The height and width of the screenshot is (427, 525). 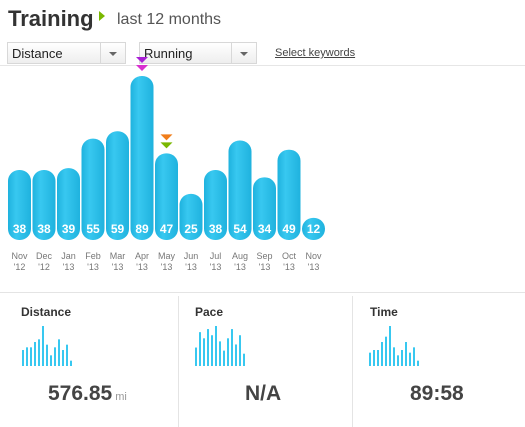 What do you see at coordinates (44, 256) in the screenshot?
I see `x-tick-month: Dec` at bounding box center [44, 256].